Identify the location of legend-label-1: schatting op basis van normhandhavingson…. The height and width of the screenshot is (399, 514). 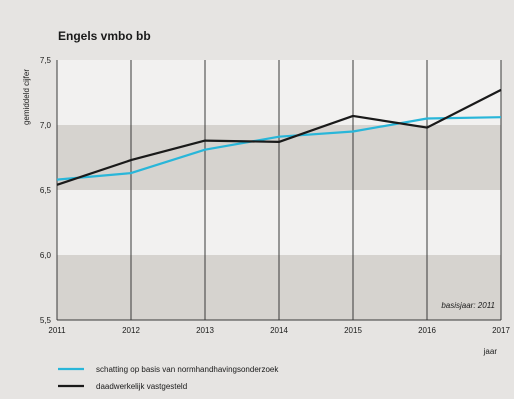
(187, 369).